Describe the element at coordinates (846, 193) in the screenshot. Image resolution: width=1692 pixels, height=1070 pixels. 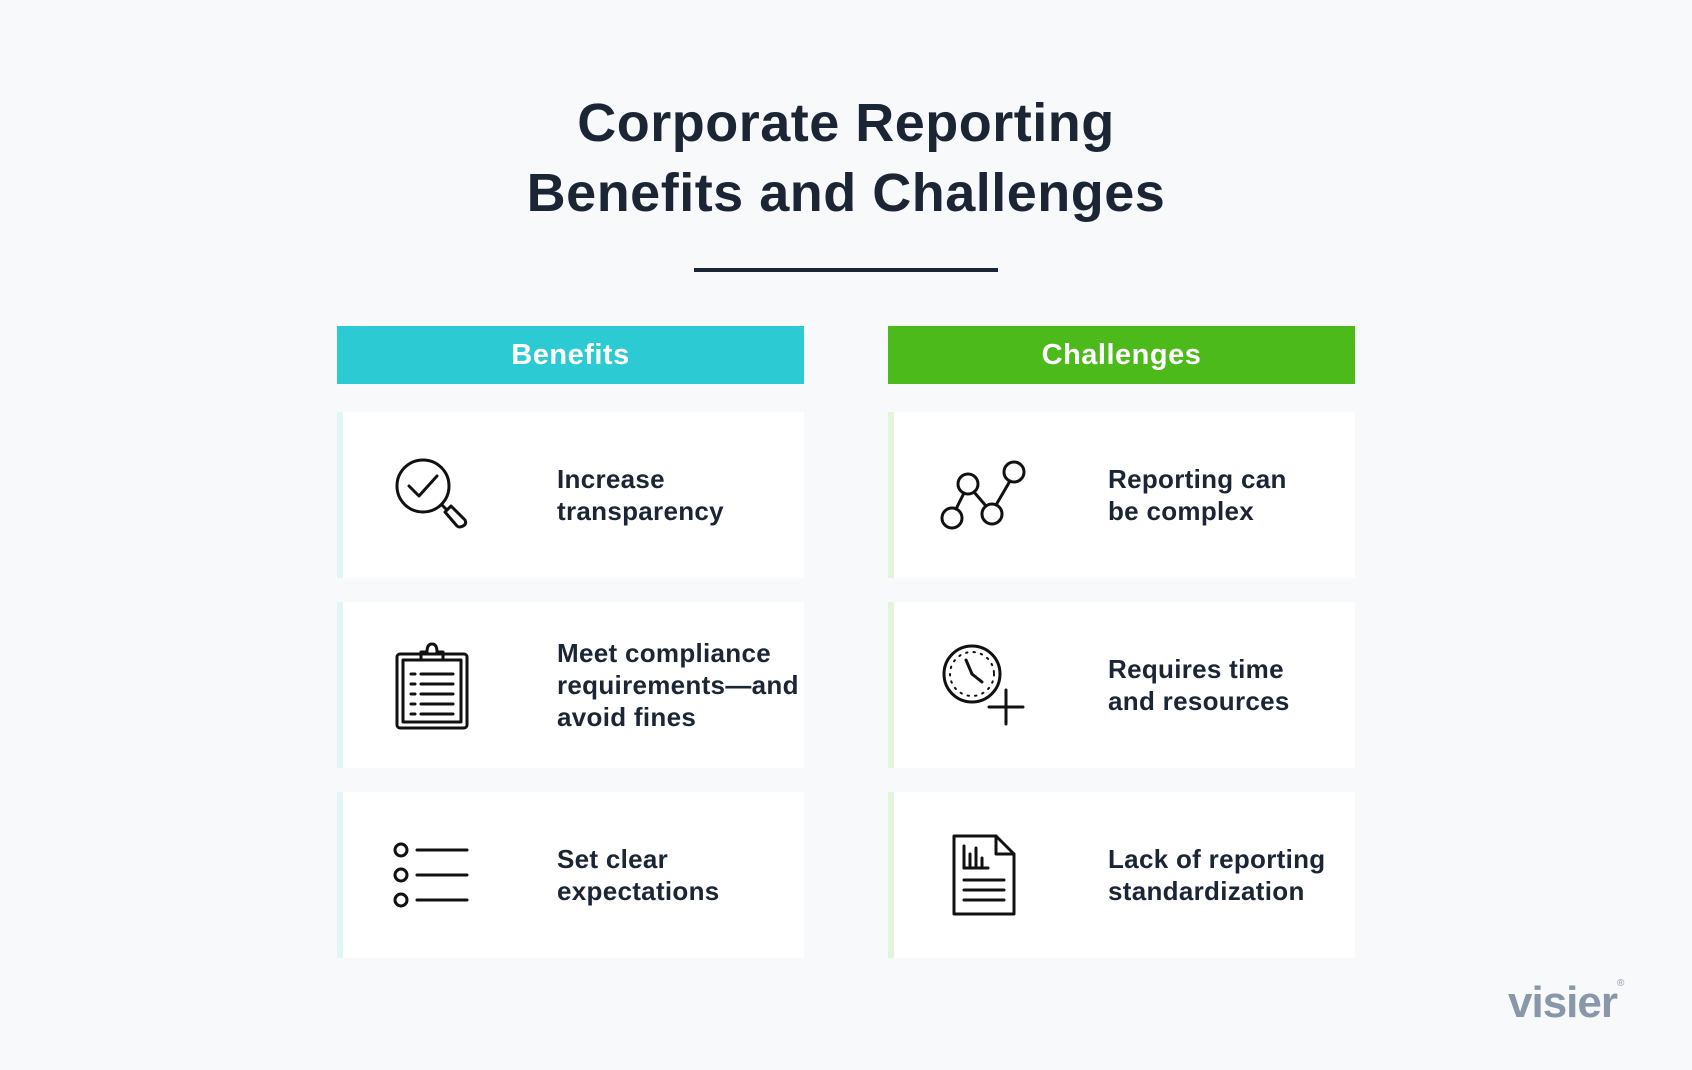
I see `title-line-2: Benefits and Challenges` at that location.